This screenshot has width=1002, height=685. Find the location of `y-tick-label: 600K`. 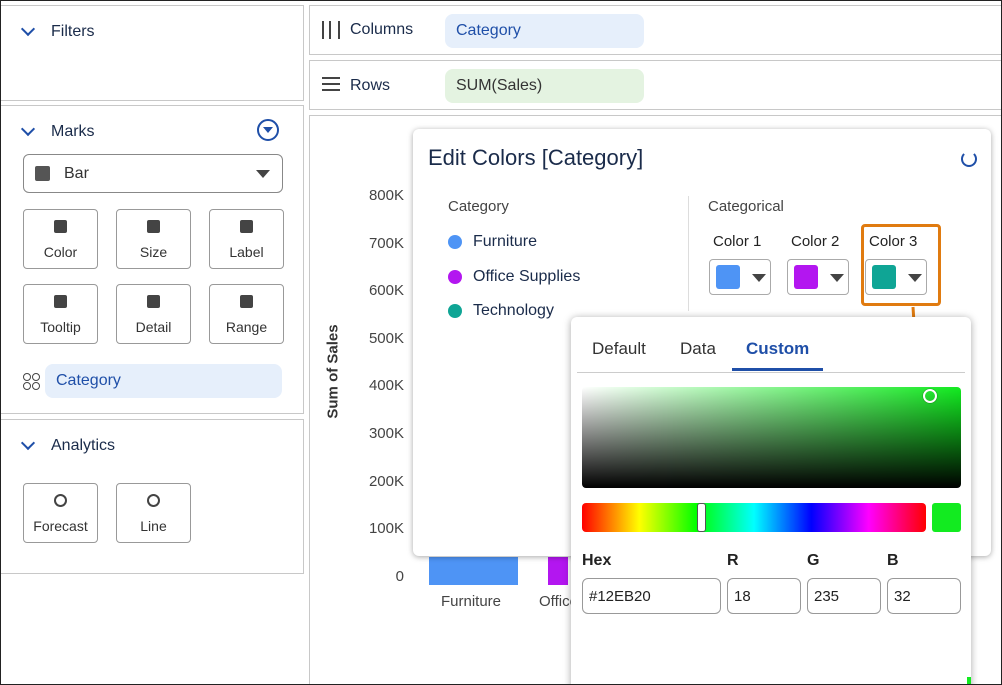

y-tick-label: 600K is located at coordinates (386, 291).